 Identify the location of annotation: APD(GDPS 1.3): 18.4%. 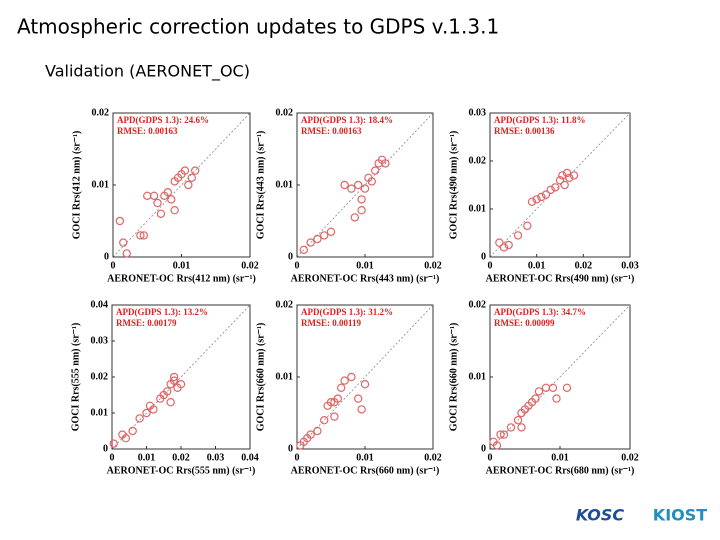
(347, 120).